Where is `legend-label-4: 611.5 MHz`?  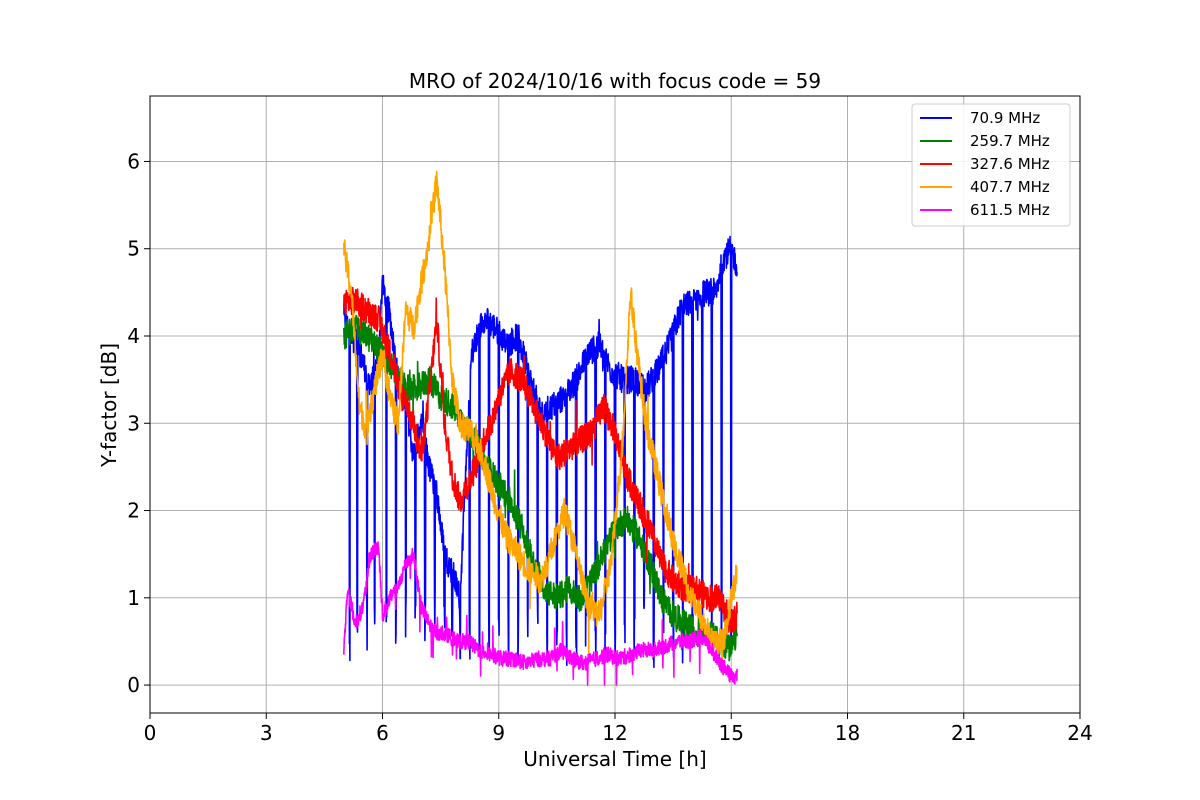 legend-label-4: 611.5 MHz is located at coordinates (1010, 210).